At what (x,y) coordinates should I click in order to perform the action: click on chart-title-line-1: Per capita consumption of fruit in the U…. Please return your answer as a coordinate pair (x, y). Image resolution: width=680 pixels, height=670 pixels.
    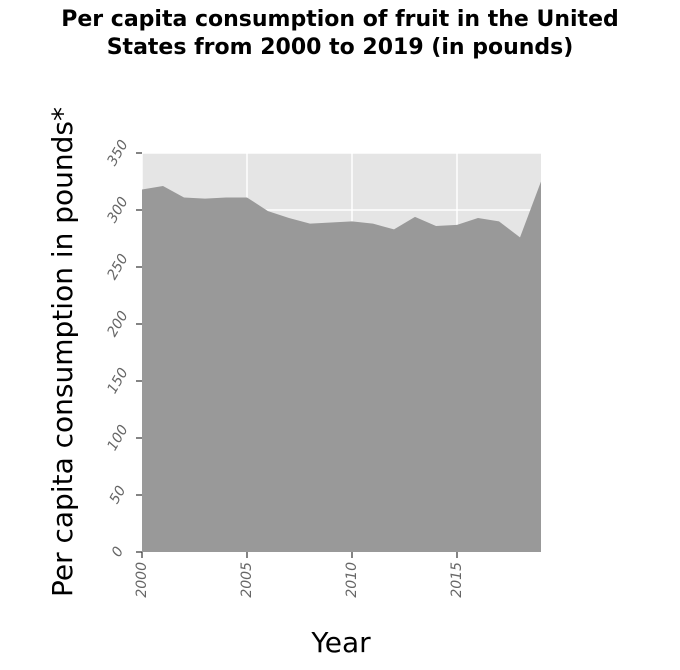
    Looking at the image, I should click on (340, 19).